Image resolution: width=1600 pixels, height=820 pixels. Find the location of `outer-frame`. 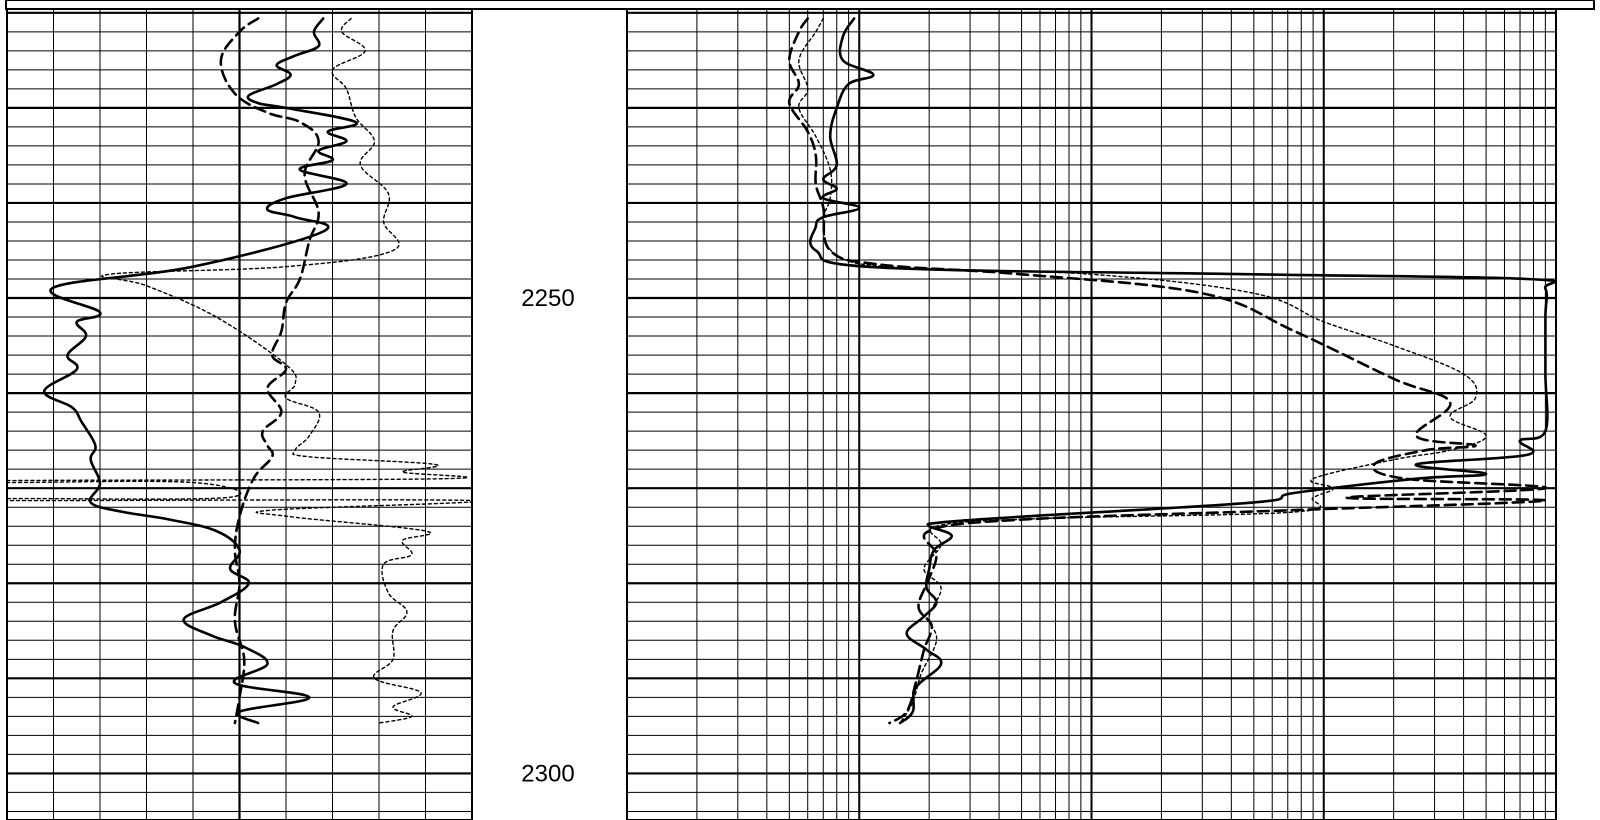

outer-frame is located at coordinates (800, 5).